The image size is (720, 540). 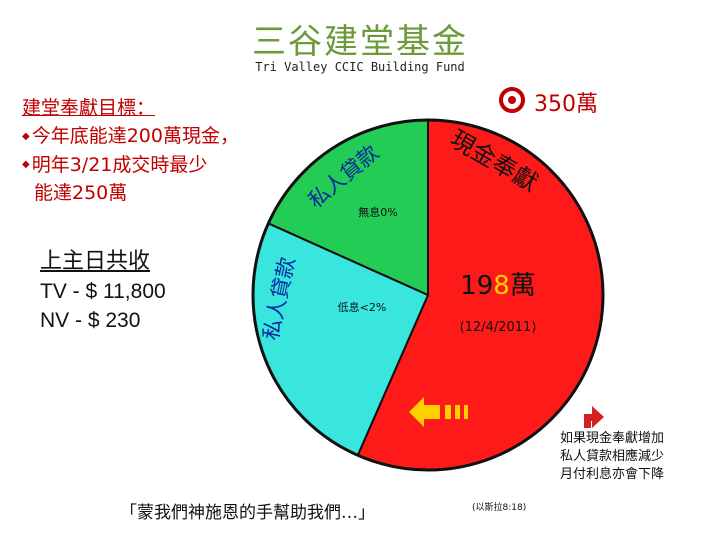 I want to click on offering-tv: TV - $ 11,800, so click(x=103, y=291).